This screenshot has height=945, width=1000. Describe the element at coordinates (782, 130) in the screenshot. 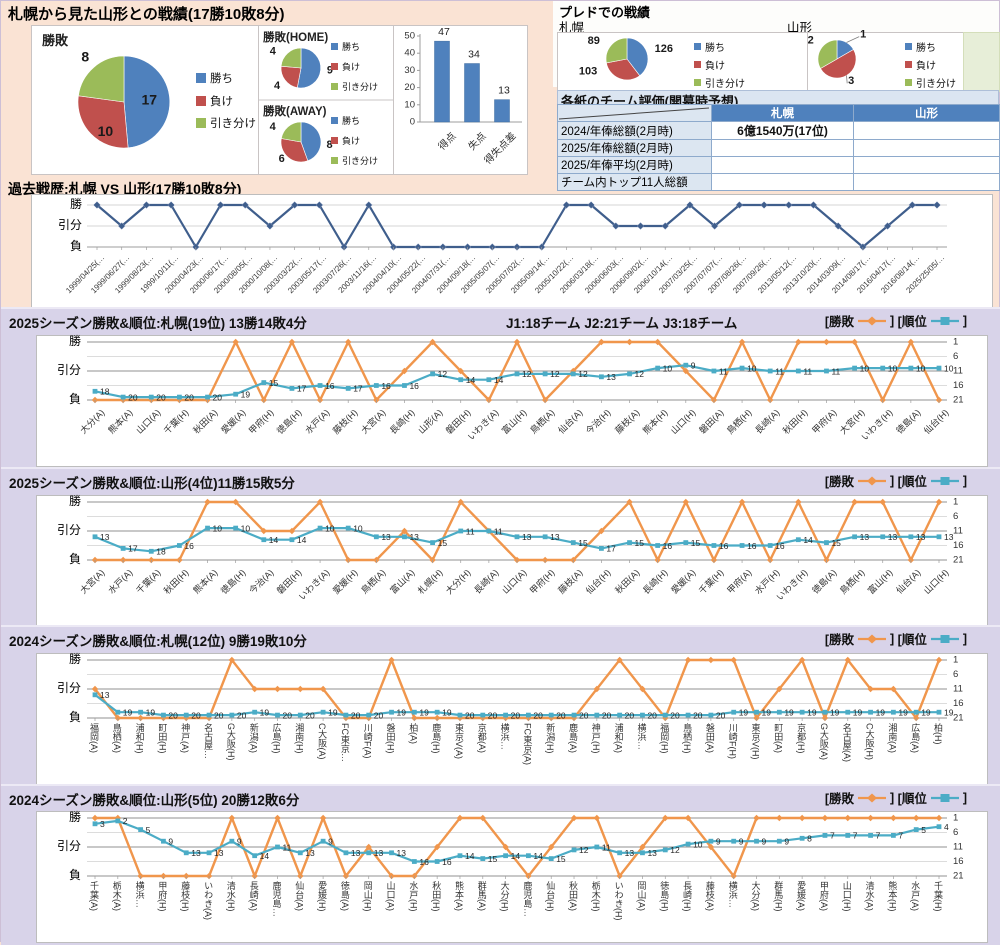

I see `eval-table-value-cell: 6億1540万(17位)` at that location.